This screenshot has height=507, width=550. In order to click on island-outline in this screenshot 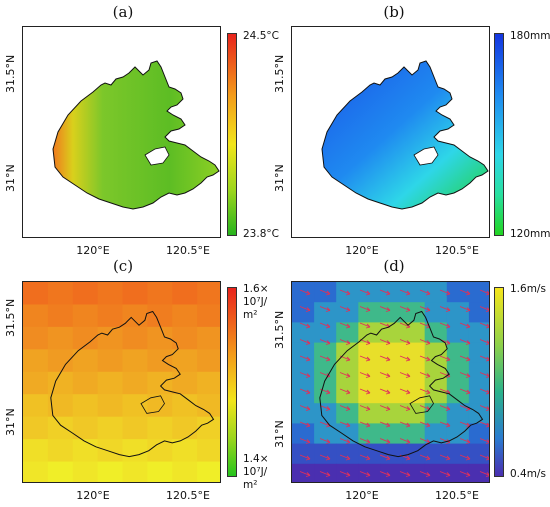, I will do `click(152, 404)`.